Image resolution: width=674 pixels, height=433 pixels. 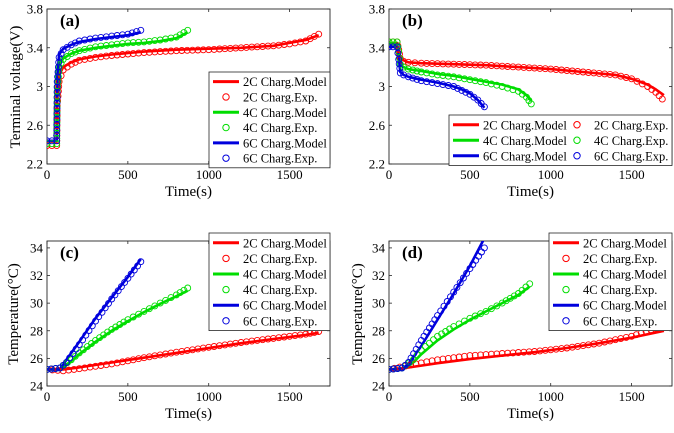 I want to click on panel-label: (c), so click(x=69, y=252).